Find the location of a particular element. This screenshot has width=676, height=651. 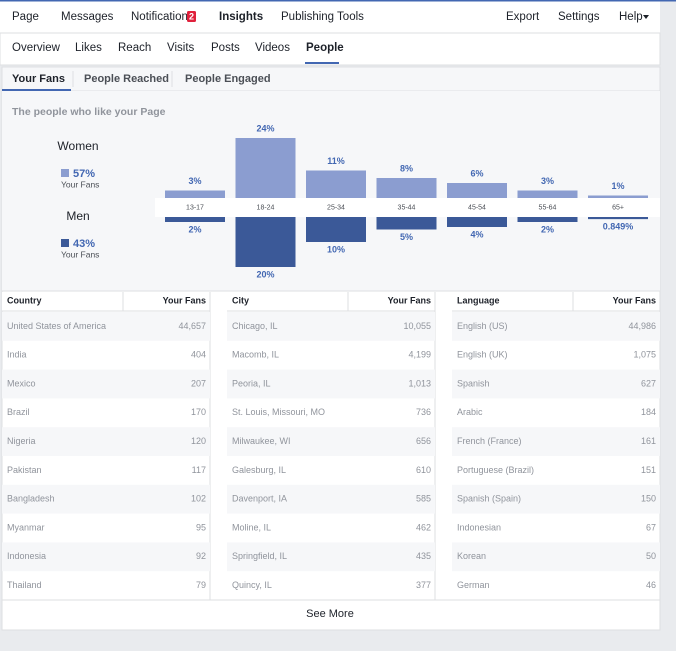

subnav-tab: People is located at coordinates (325, 48).